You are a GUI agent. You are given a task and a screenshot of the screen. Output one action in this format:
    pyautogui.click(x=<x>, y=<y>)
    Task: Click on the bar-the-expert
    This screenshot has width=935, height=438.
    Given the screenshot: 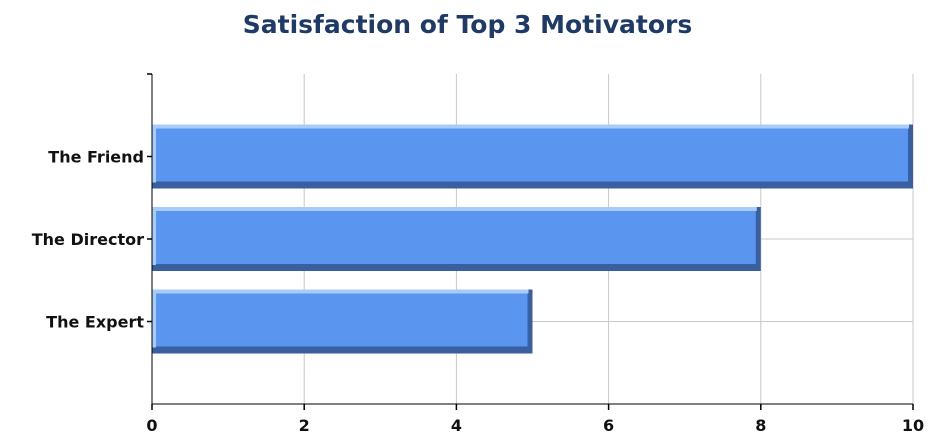 What is the action you would take?
    pyautogui.click(x=342, y=321)
    